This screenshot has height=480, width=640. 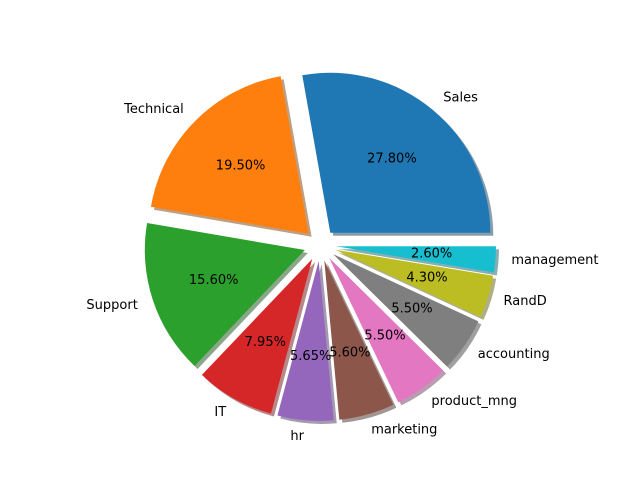 What do you see at coordinates (392, 159) in the screenshot?
I see `percent-label-sales: 27.80%` at bounding box center [392, 159].